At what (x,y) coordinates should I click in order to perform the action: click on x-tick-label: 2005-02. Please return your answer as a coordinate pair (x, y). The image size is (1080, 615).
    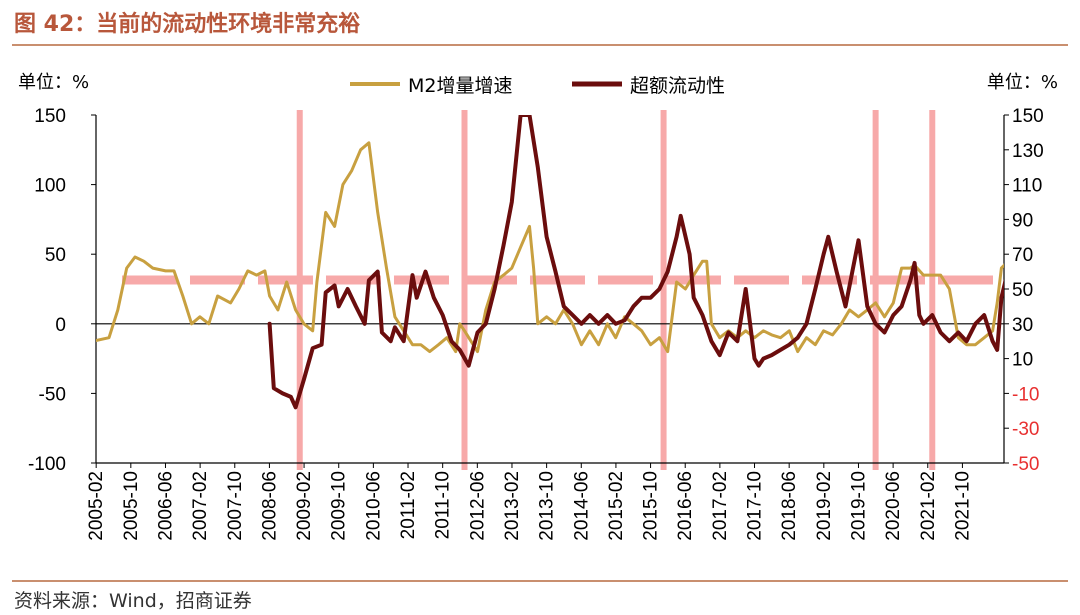
    Looking at the image, I should click on (96, 506).